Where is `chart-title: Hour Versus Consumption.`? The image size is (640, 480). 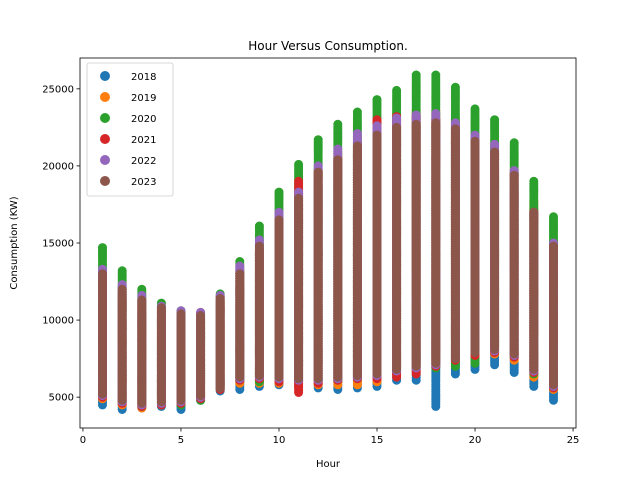 chart-title: Hour Versus Consumption. is located at coordinates (328, 46).